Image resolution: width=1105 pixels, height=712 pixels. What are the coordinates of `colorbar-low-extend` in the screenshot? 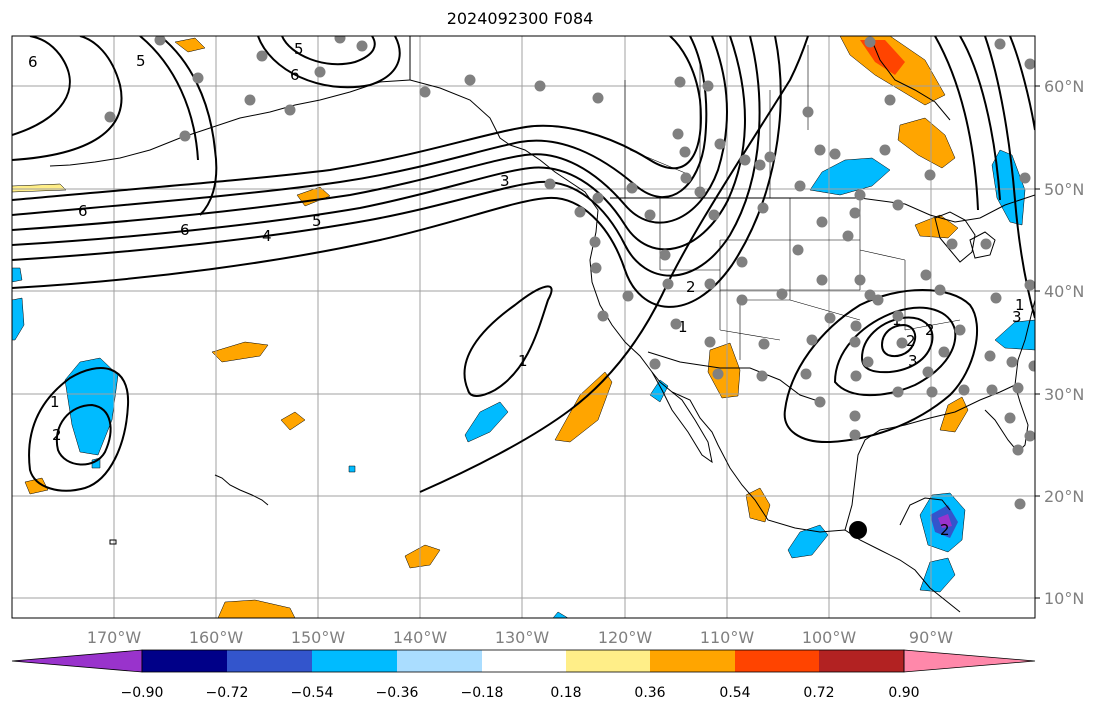 It's located at (77, 661).